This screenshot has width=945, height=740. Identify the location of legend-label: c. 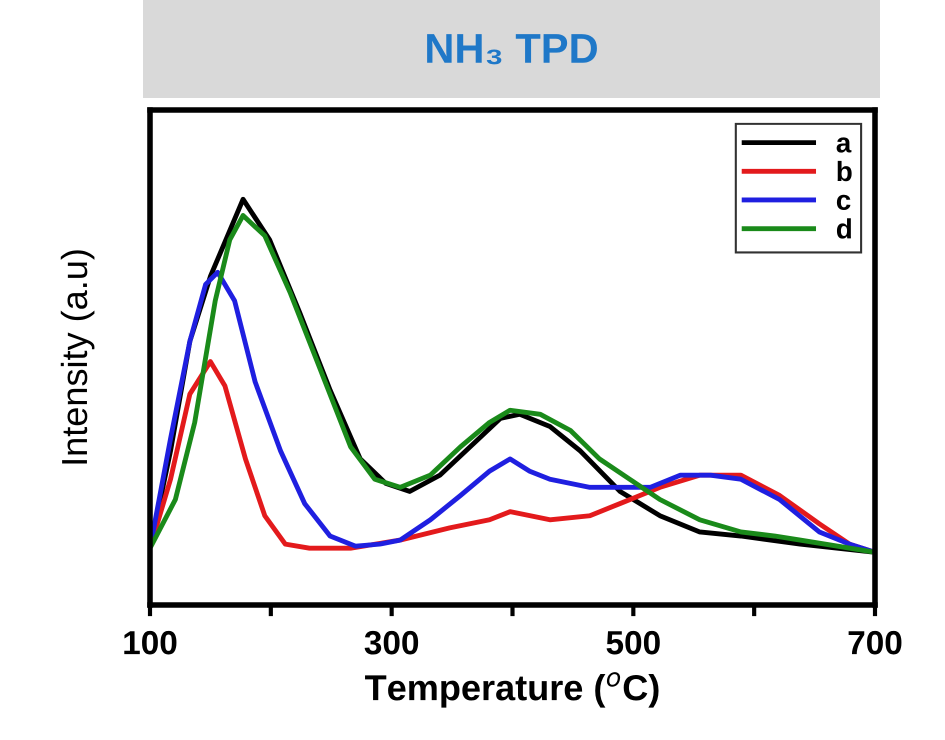
(843, 202).